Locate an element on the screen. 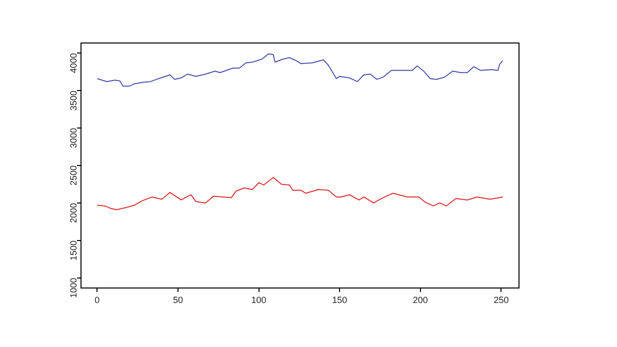 Image resolution: width=617 pixels, height=347 pixels. y-tick-label: 2000 is located at coordinates (73, 212).